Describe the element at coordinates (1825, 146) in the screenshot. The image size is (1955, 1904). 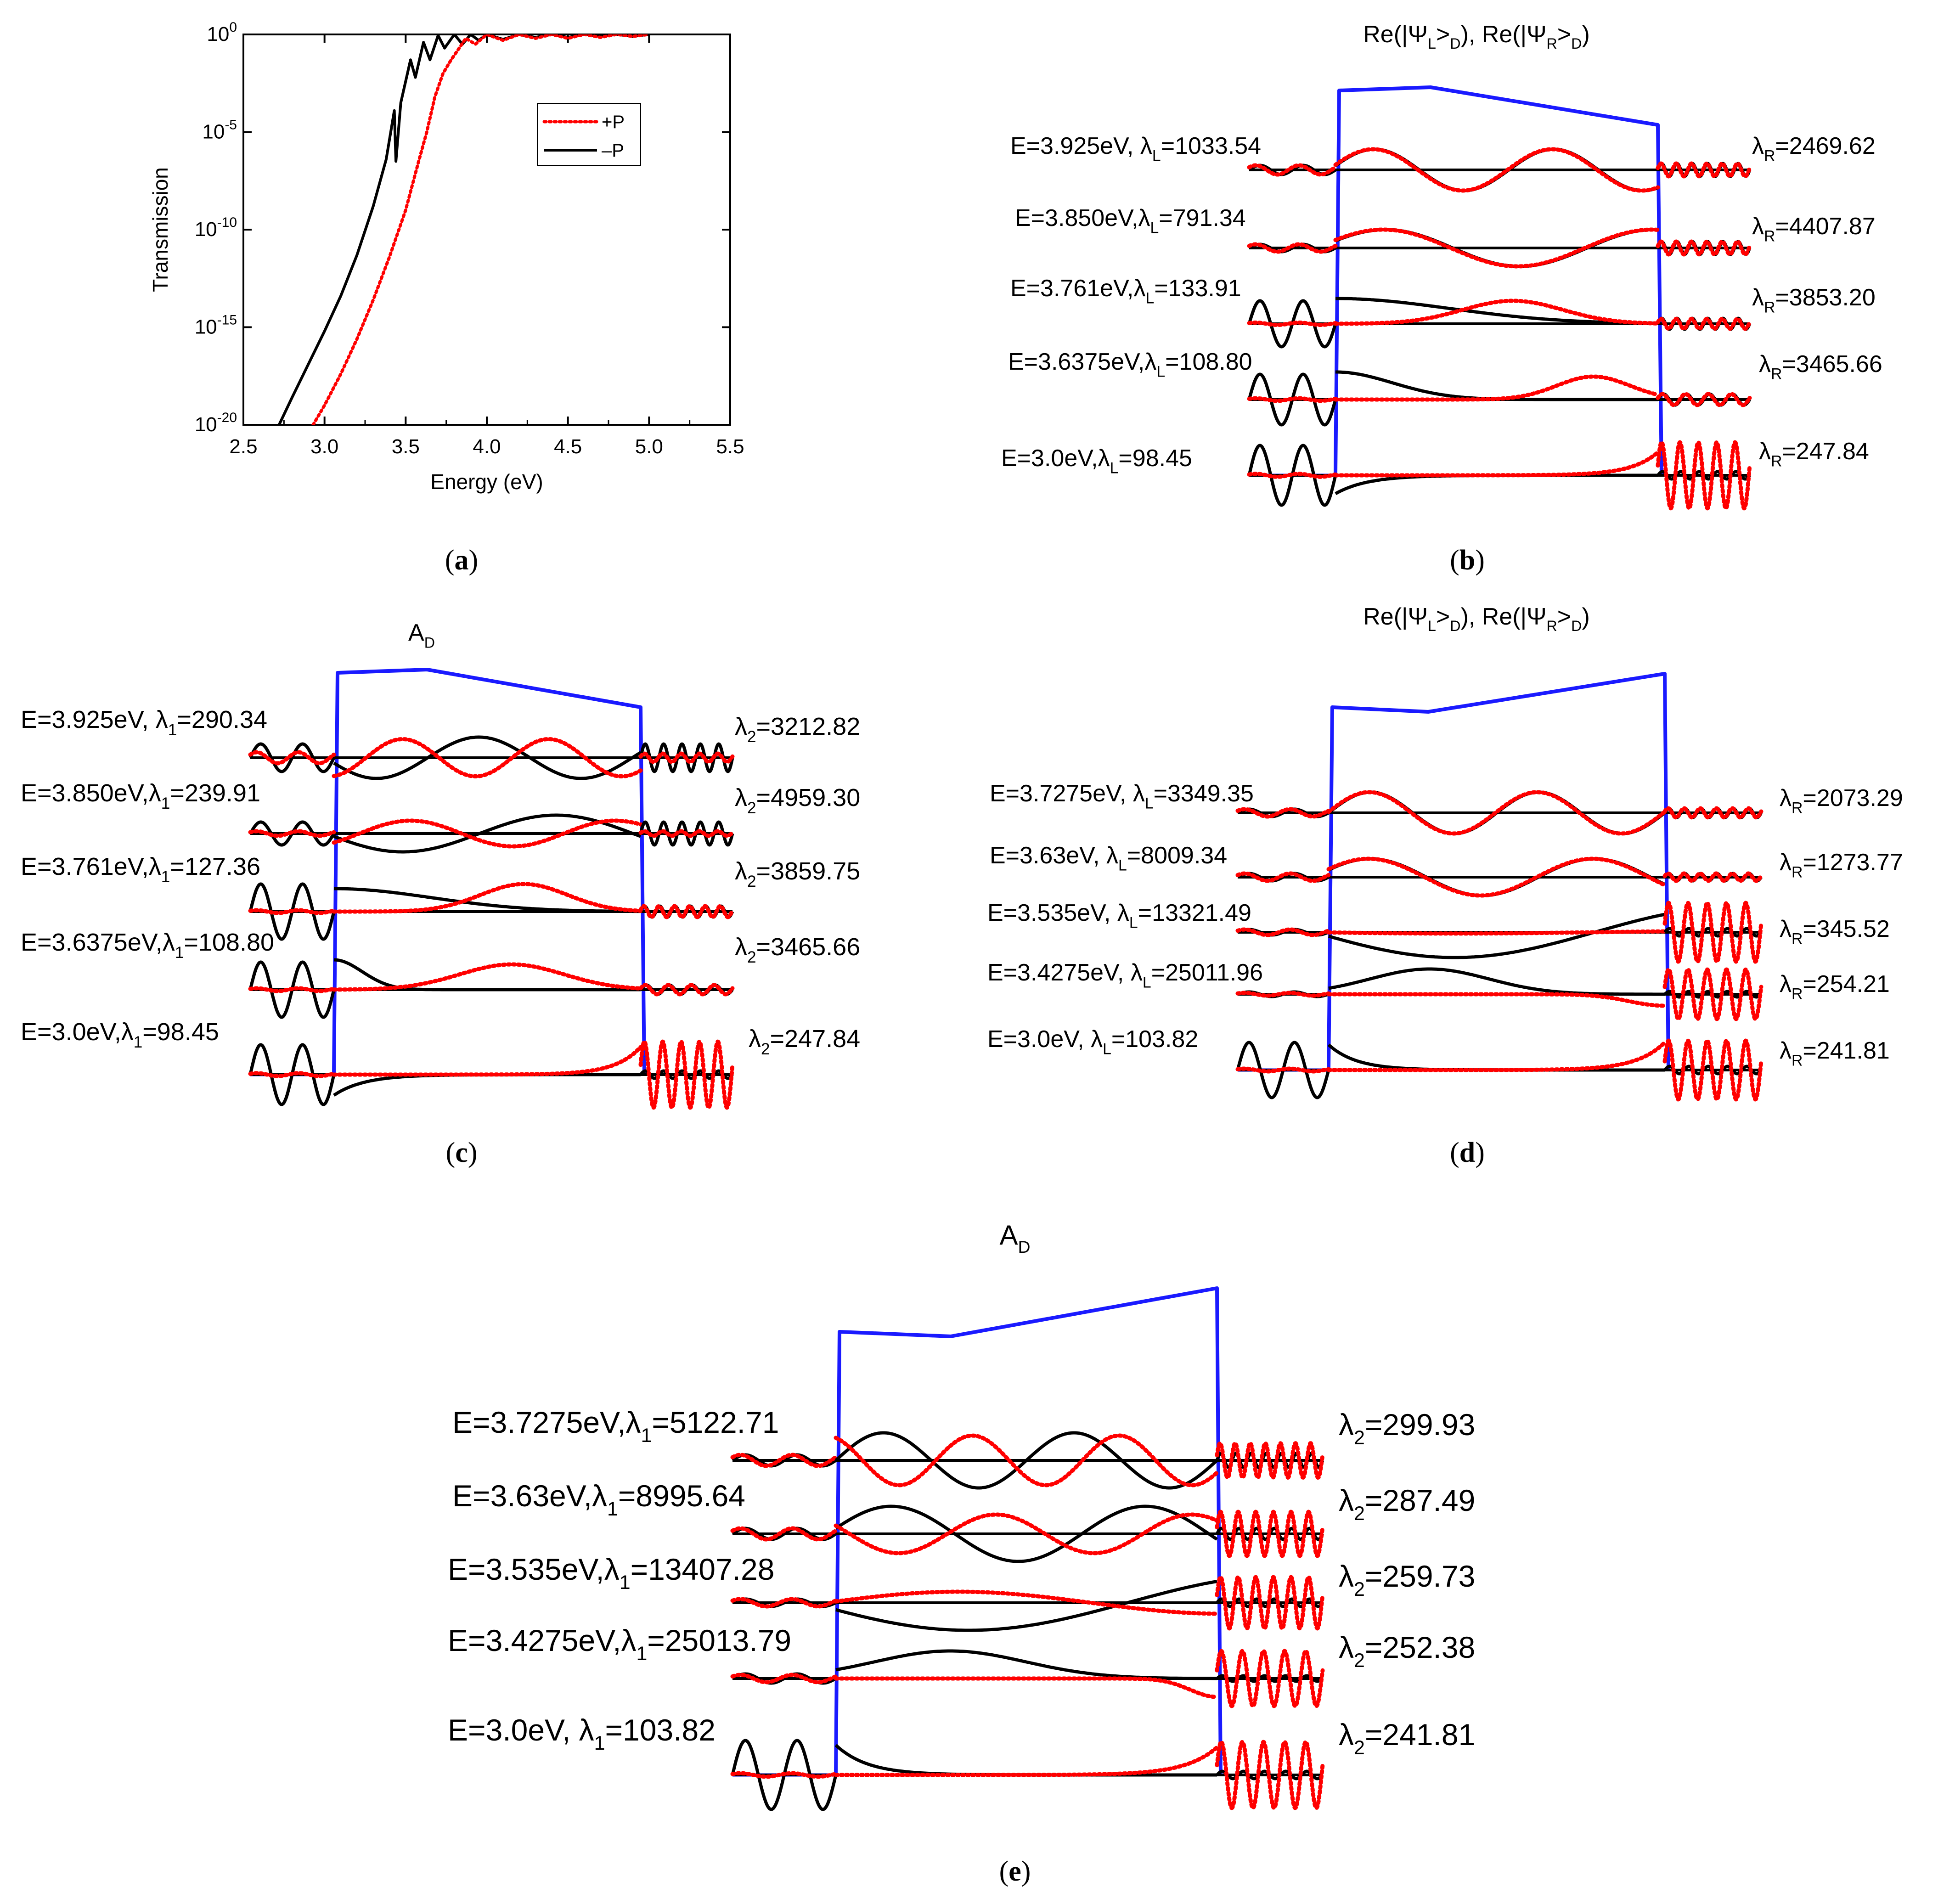
I see `lambda-value: =2469.62` at that location.